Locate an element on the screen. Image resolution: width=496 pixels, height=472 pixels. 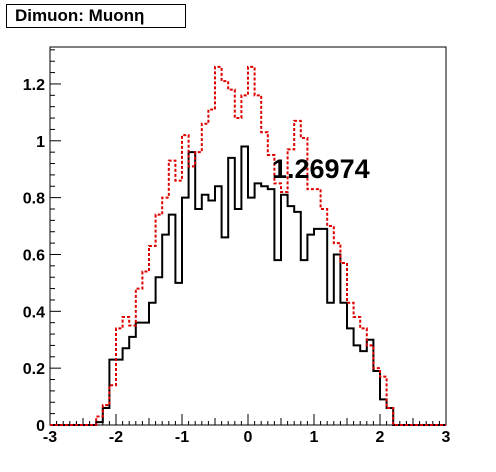
x-tick-label: -2 is located at coordinates (116, 437).